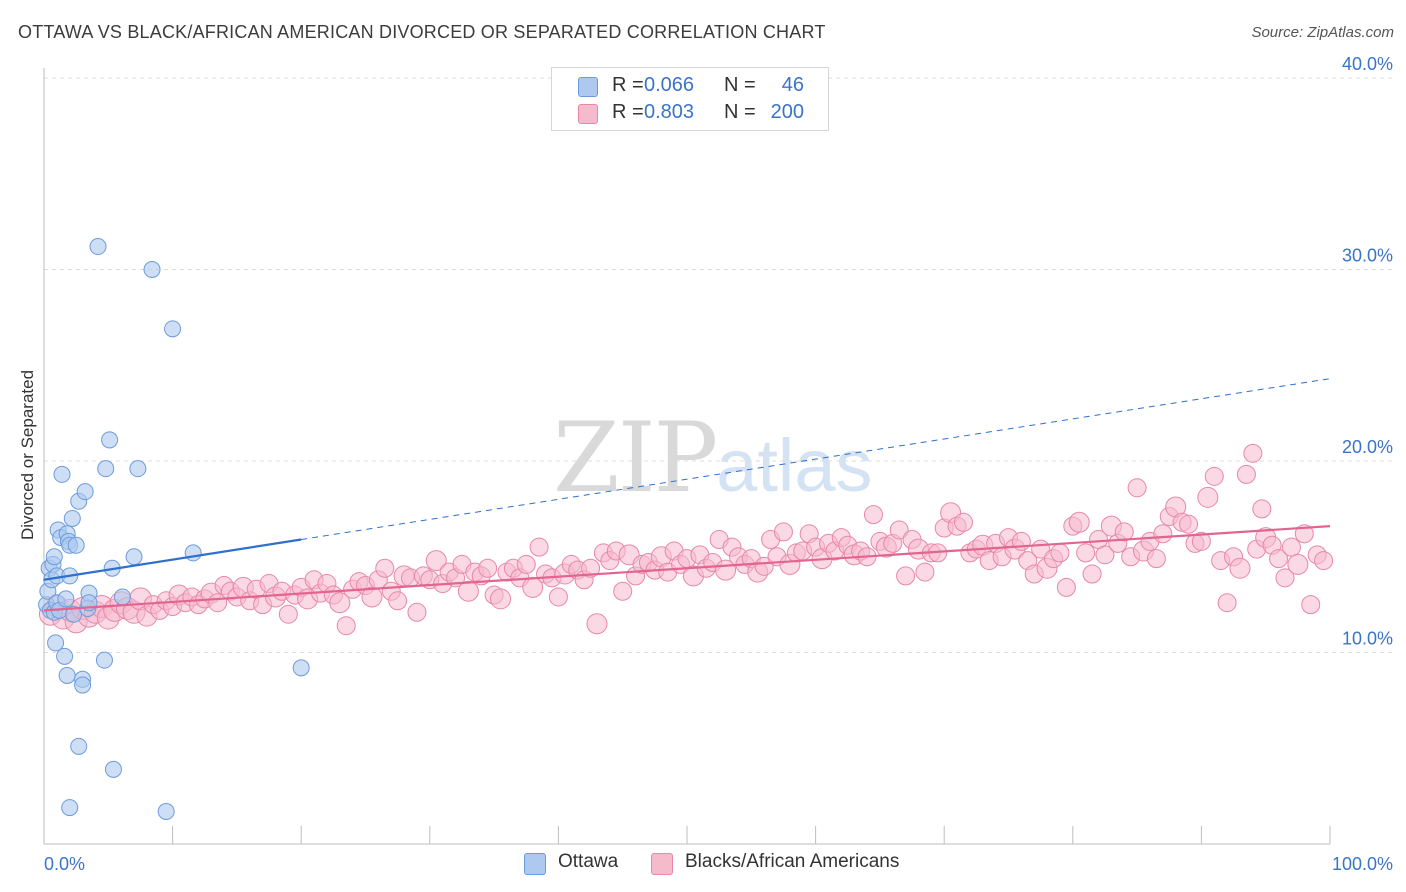 This screenshot has width=1406, height=892. I want to click on y-tick-label: 40.0%, so click(1367, 64).